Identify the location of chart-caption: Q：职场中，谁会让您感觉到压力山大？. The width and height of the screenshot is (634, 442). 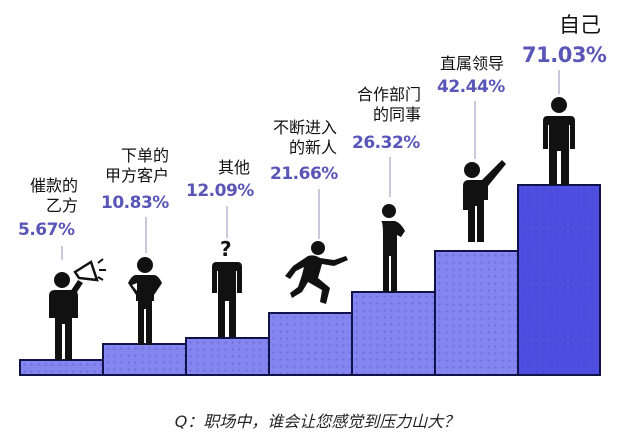
(317, 421).